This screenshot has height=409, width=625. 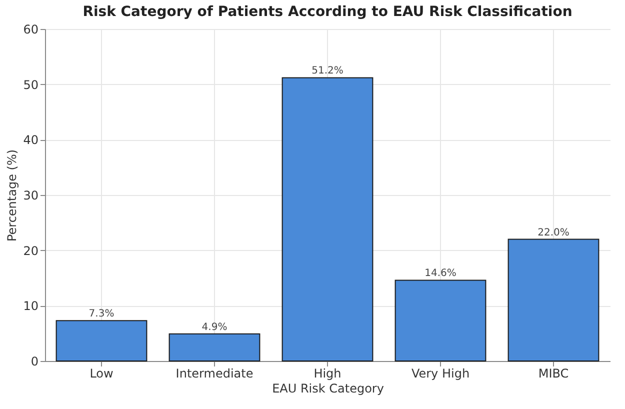 What do you see at coordinates (553, 373) in the screenshot?
I see `x-tick-label: MIBC` at bounding box center [553, 373].